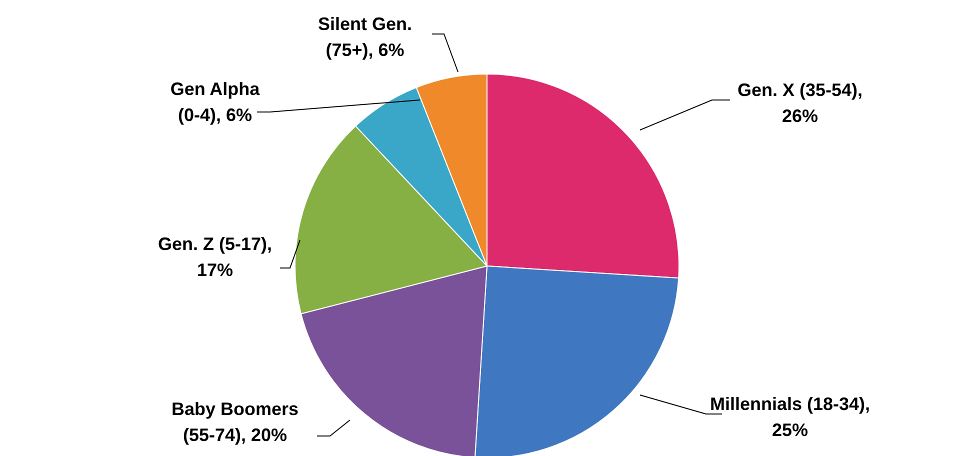  What do you see at coordinates (215, 102) in the screenshot?
I see `slice-label: Gen Alpha (0-4), 6%` at bounding box center [215, 102].